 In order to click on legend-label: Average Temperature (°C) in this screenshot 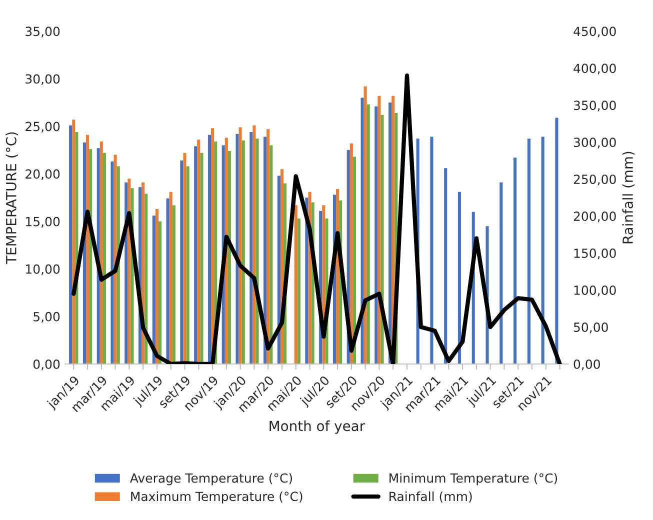, I will do `click(211, 479)`.